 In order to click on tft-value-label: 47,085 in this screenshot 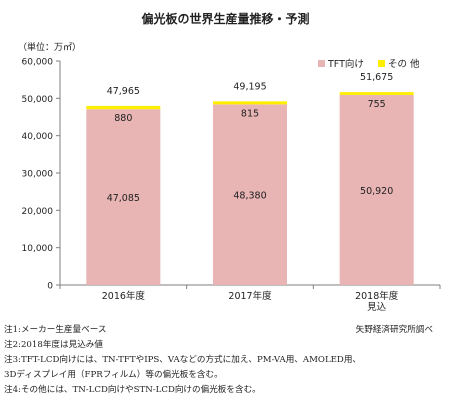, I will do `click(123, 198)`.